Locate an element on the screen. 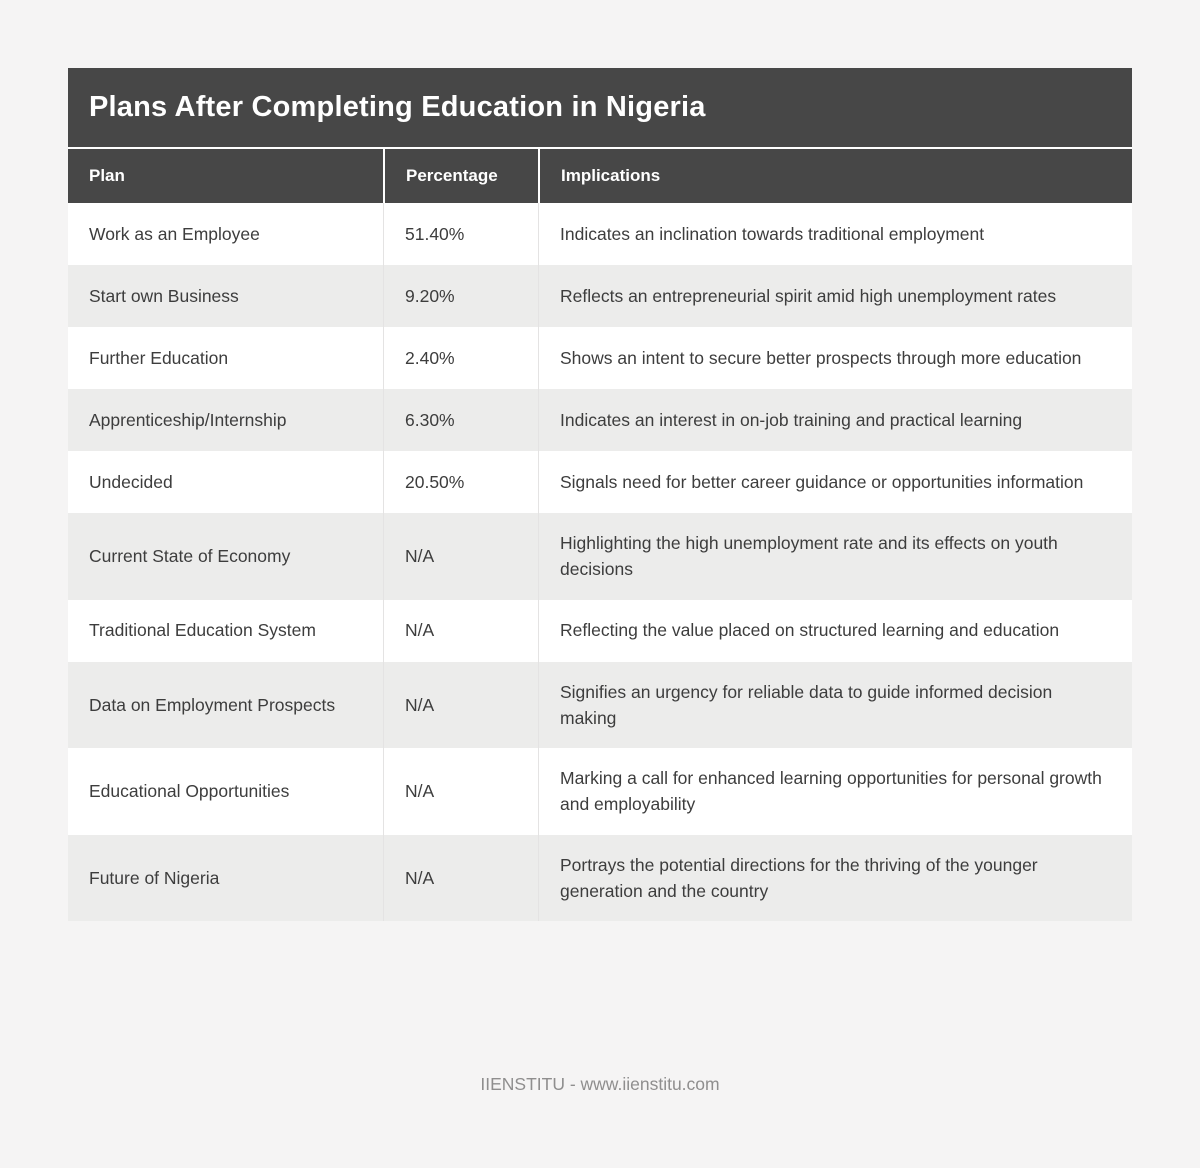 The height and width of the screenshot is (1168, 1200). column-header-plan: Plan is located at coordinates (225, 175).